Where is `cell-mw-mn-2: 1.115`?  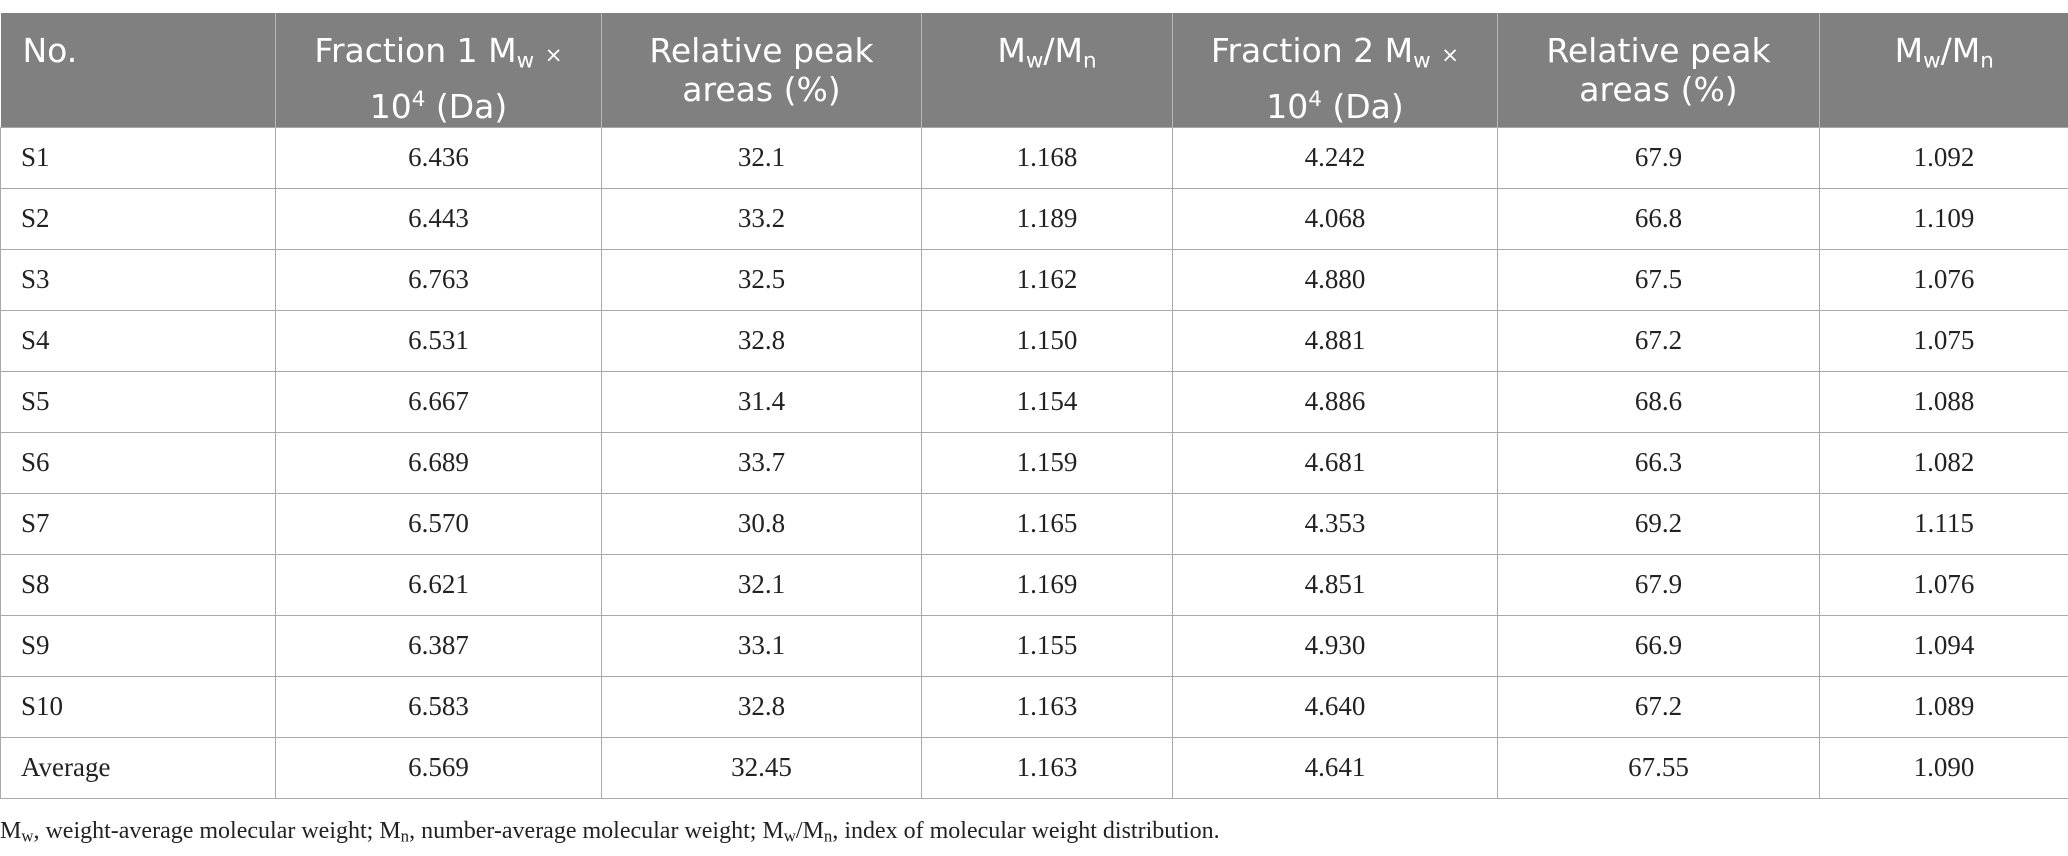
cell-mw-mn-2: 1.115 is located at coordinates (1943, 523).